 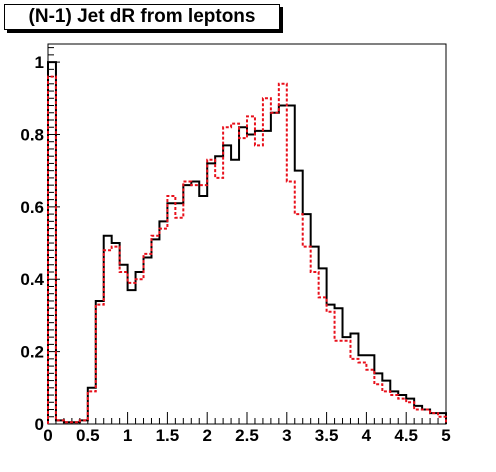 What do you see at coordinates (327, 435) in the screenshot?
I see `x-tick-label: 3.5` at bounding box center [327, 435].